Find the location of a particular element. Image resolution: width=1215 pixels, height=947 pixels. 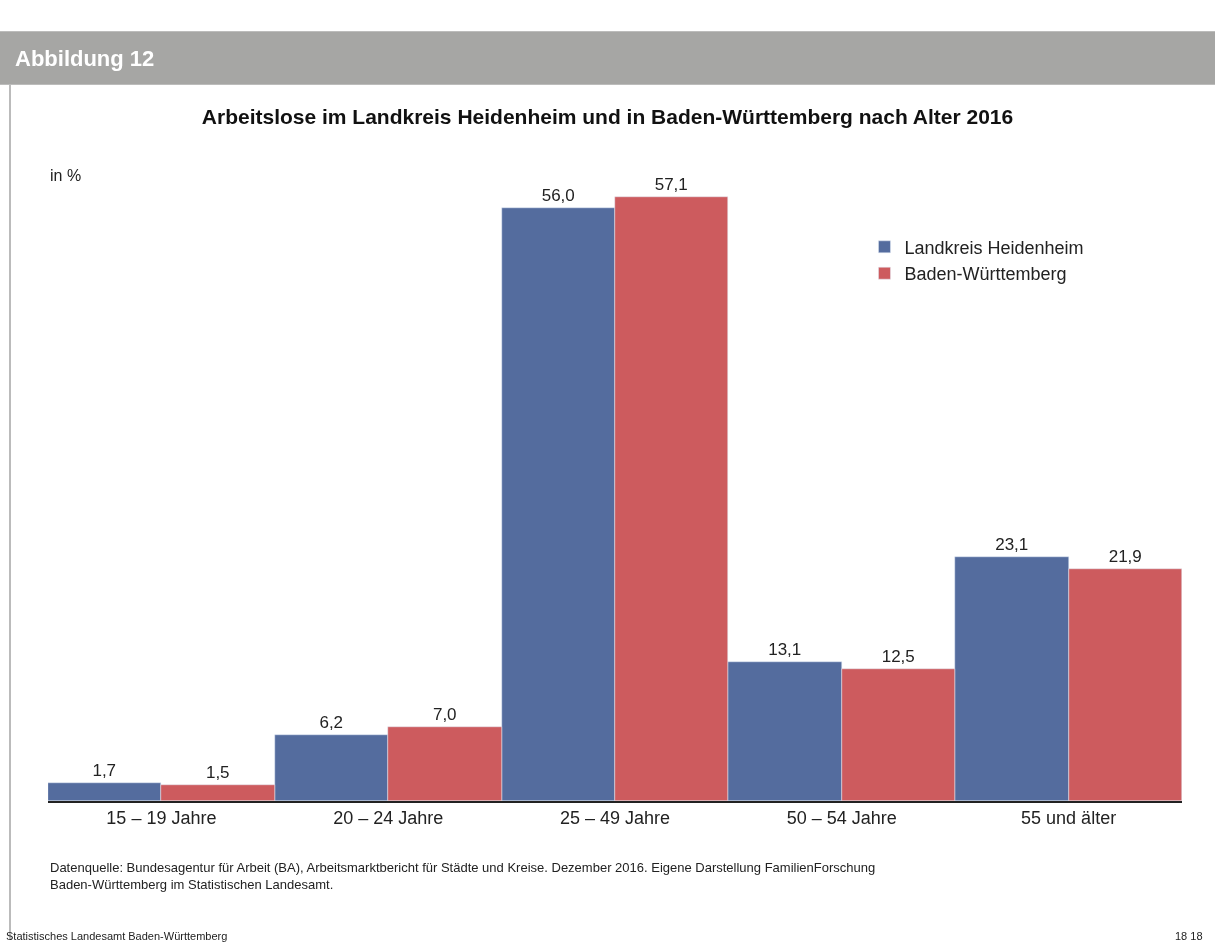

data-label: 7,0 is located at coordinates (444, 714).